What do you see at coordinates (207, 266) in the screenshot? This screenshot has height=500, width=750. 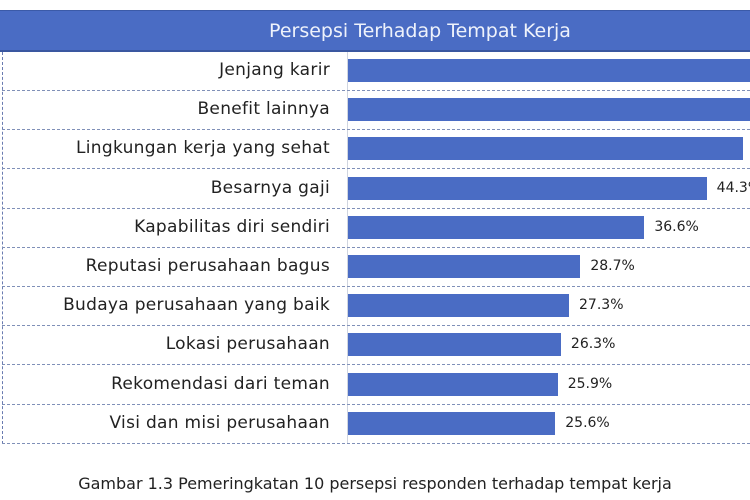 I see `category-label: Reputasi perusahaan bagus` at bounding box center [207, 266].